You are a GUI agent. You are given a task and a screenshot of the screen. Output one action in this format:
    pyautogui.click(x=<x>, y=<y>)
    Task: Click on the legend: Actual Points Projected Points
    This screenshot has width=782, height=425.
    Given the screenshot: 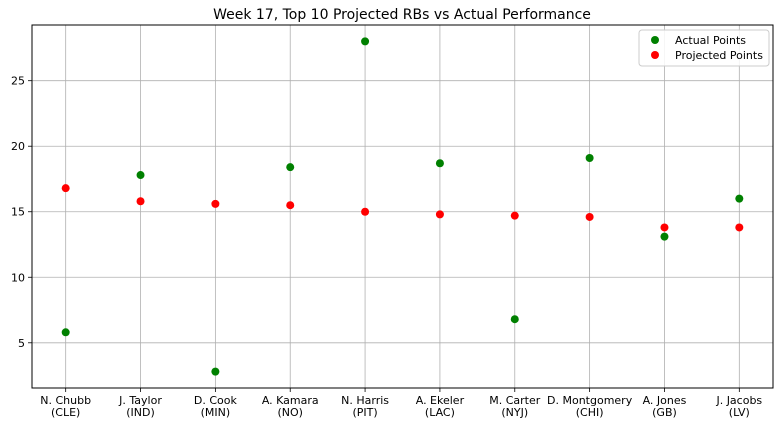 What is the action you would take?
    pyautogui.click(x=704, y=48)
    